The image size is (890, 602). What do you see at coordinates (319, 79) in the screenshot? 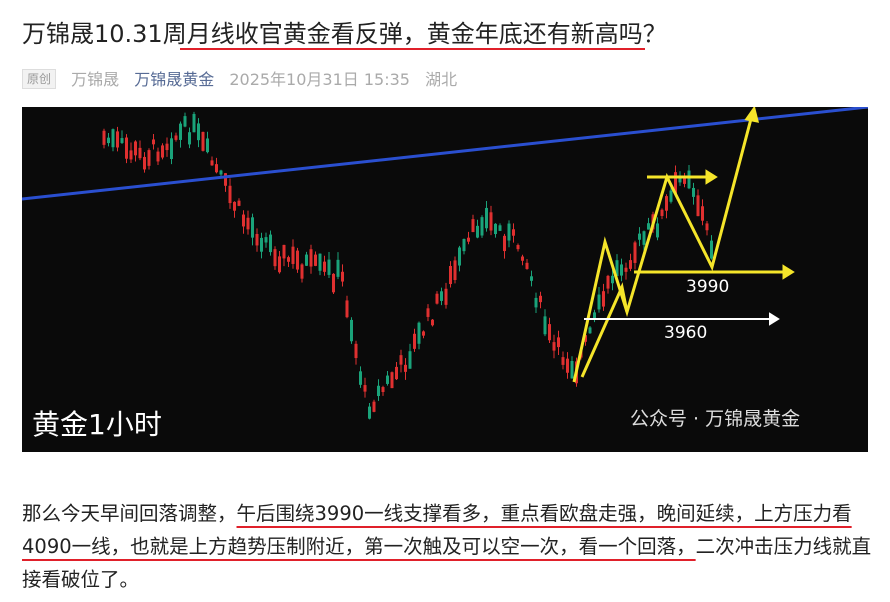
I see `date: 2025年10月31日 15:35` at bounding box center [319, 79].